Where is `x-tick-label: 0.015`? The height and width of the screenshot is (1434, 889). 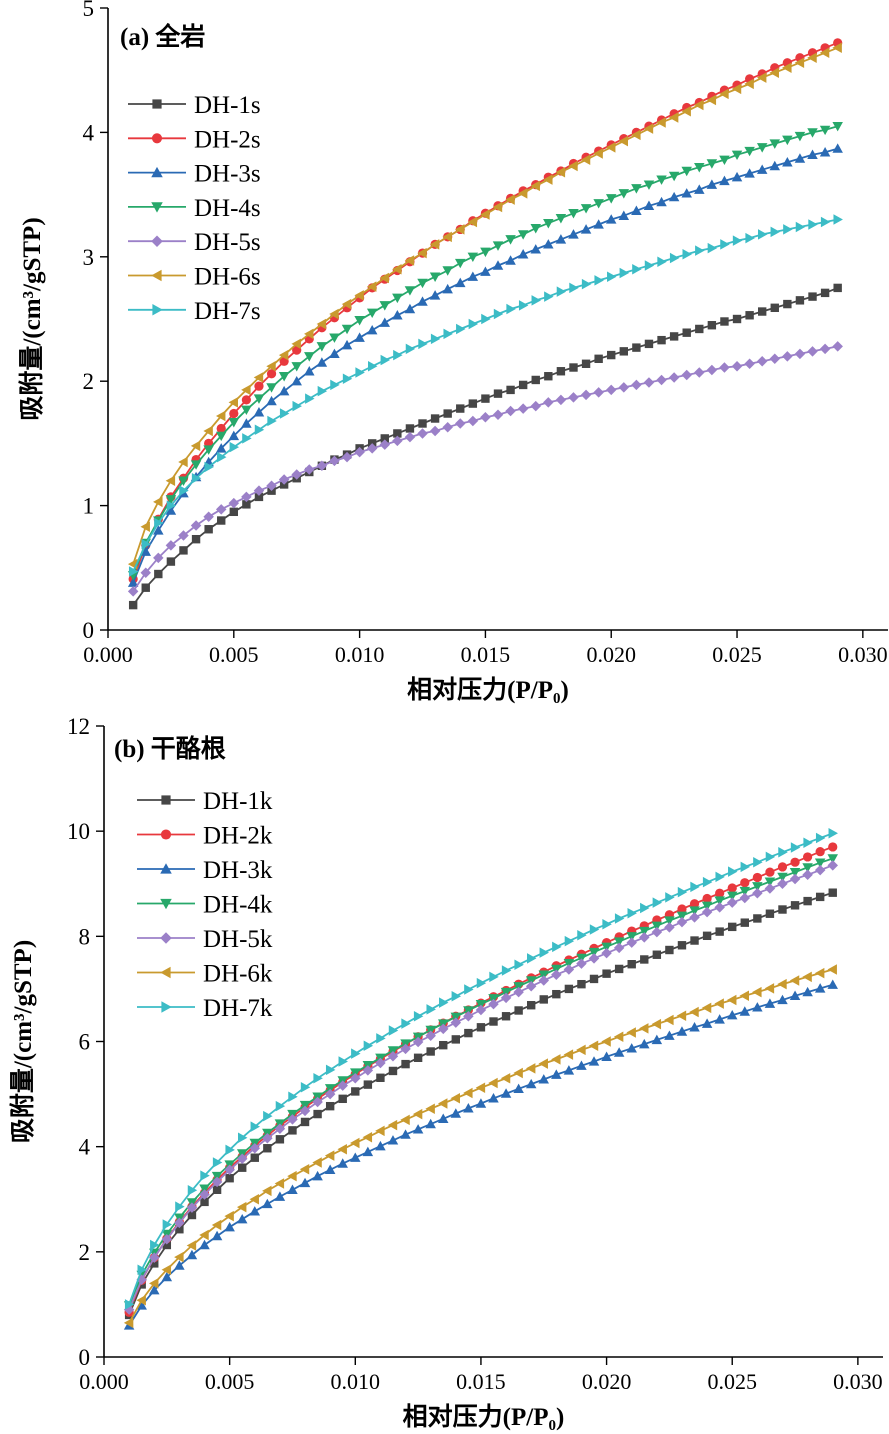
x-tick-label: 0.015 is located at coordinates (486, 654).